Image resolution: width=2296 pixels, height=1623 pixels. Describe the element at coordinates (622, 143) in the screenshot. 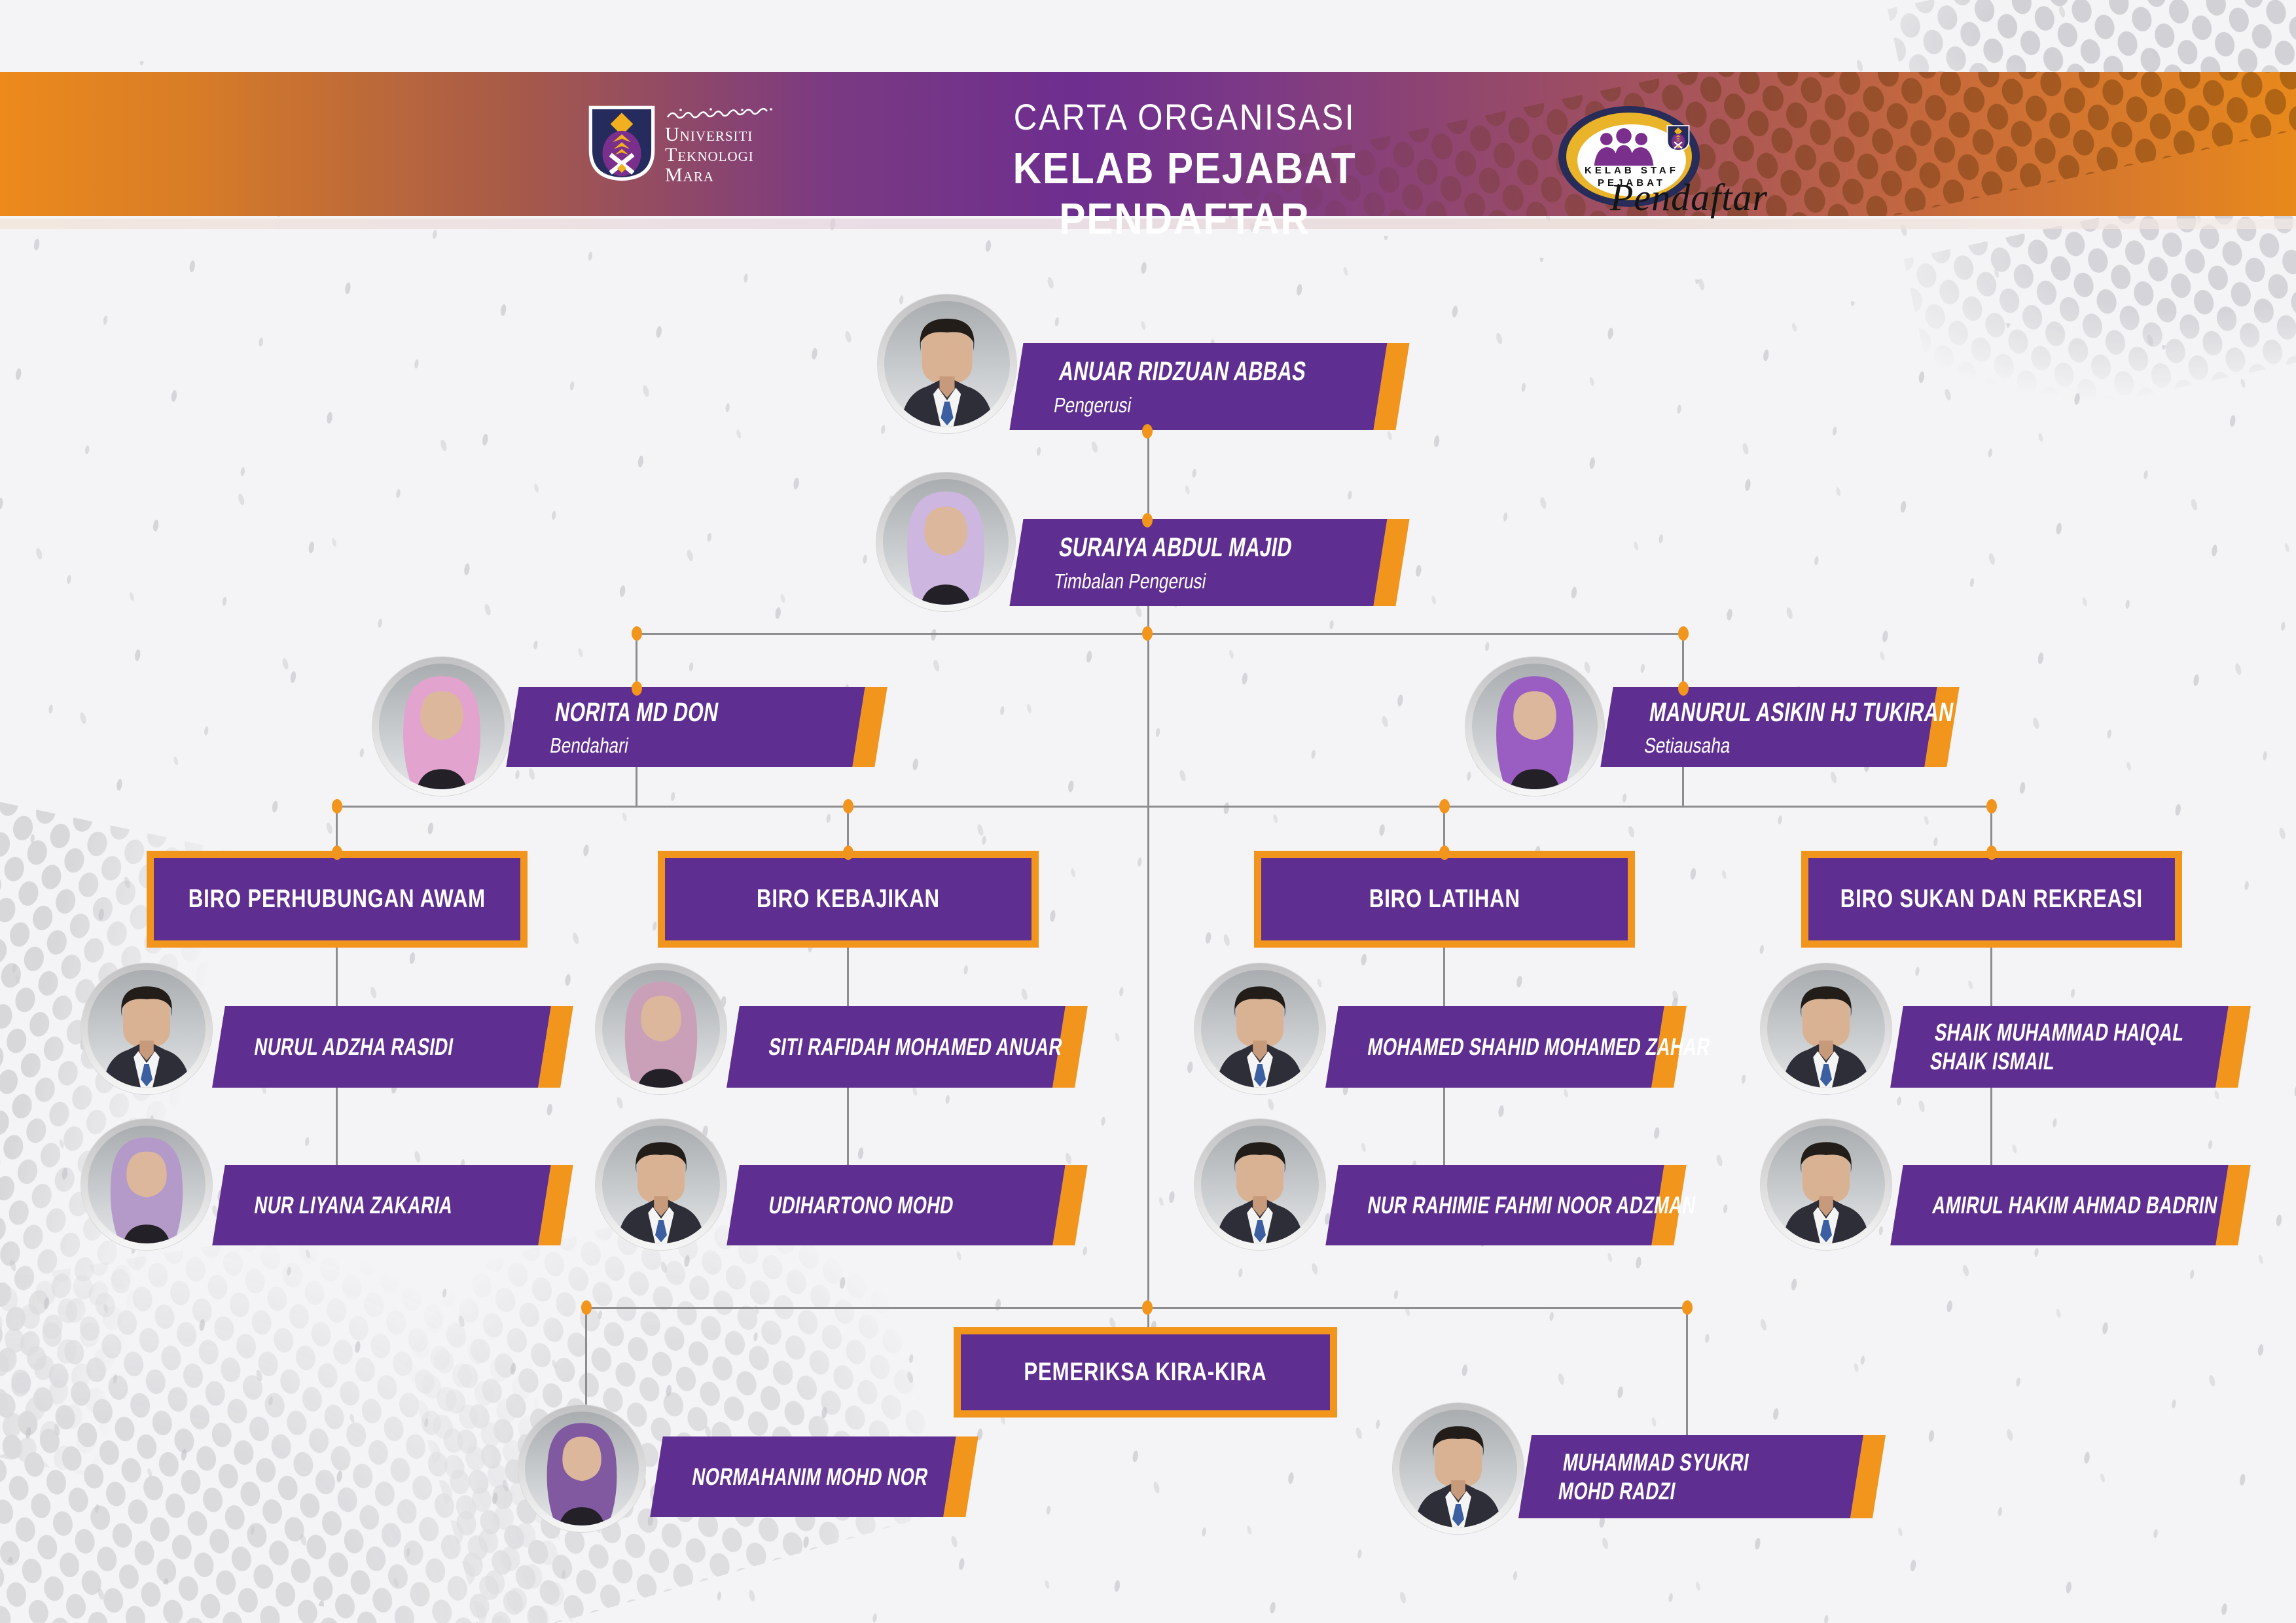

I see `uitm-shield-icon` at that location.